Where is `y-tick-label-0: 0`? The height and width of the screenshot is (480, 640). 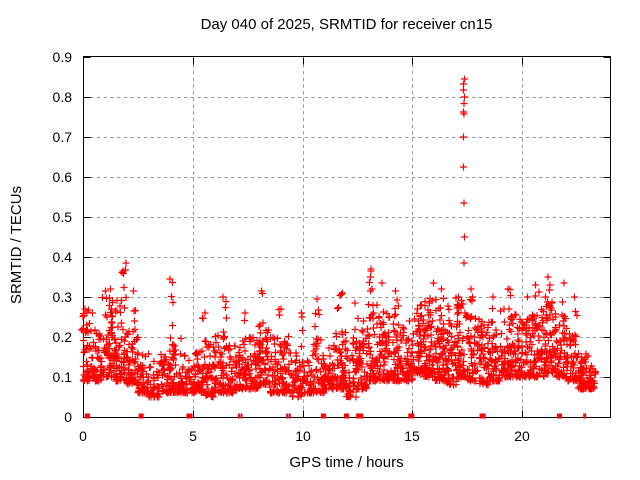
y-tick-label-0: 0 is located at coordinates (68, 417).